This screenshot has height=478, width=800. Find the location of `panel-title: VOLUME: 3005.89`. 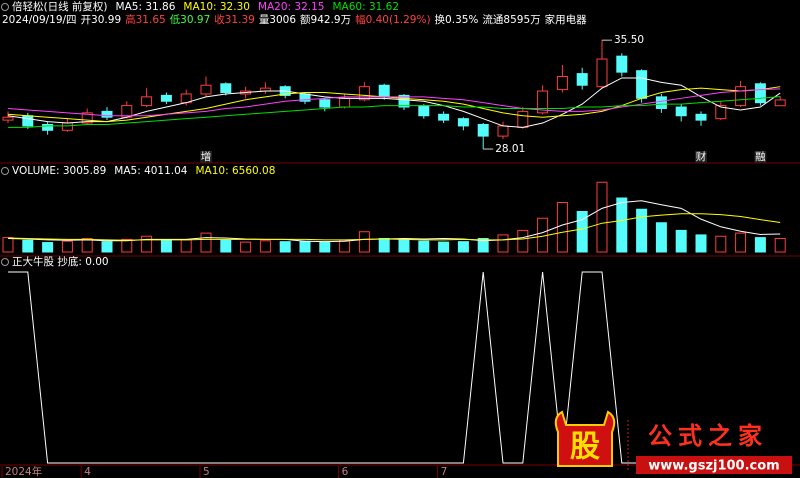

panel-title: VOLUME: 3005.89 is located at coordinates (59, 171).